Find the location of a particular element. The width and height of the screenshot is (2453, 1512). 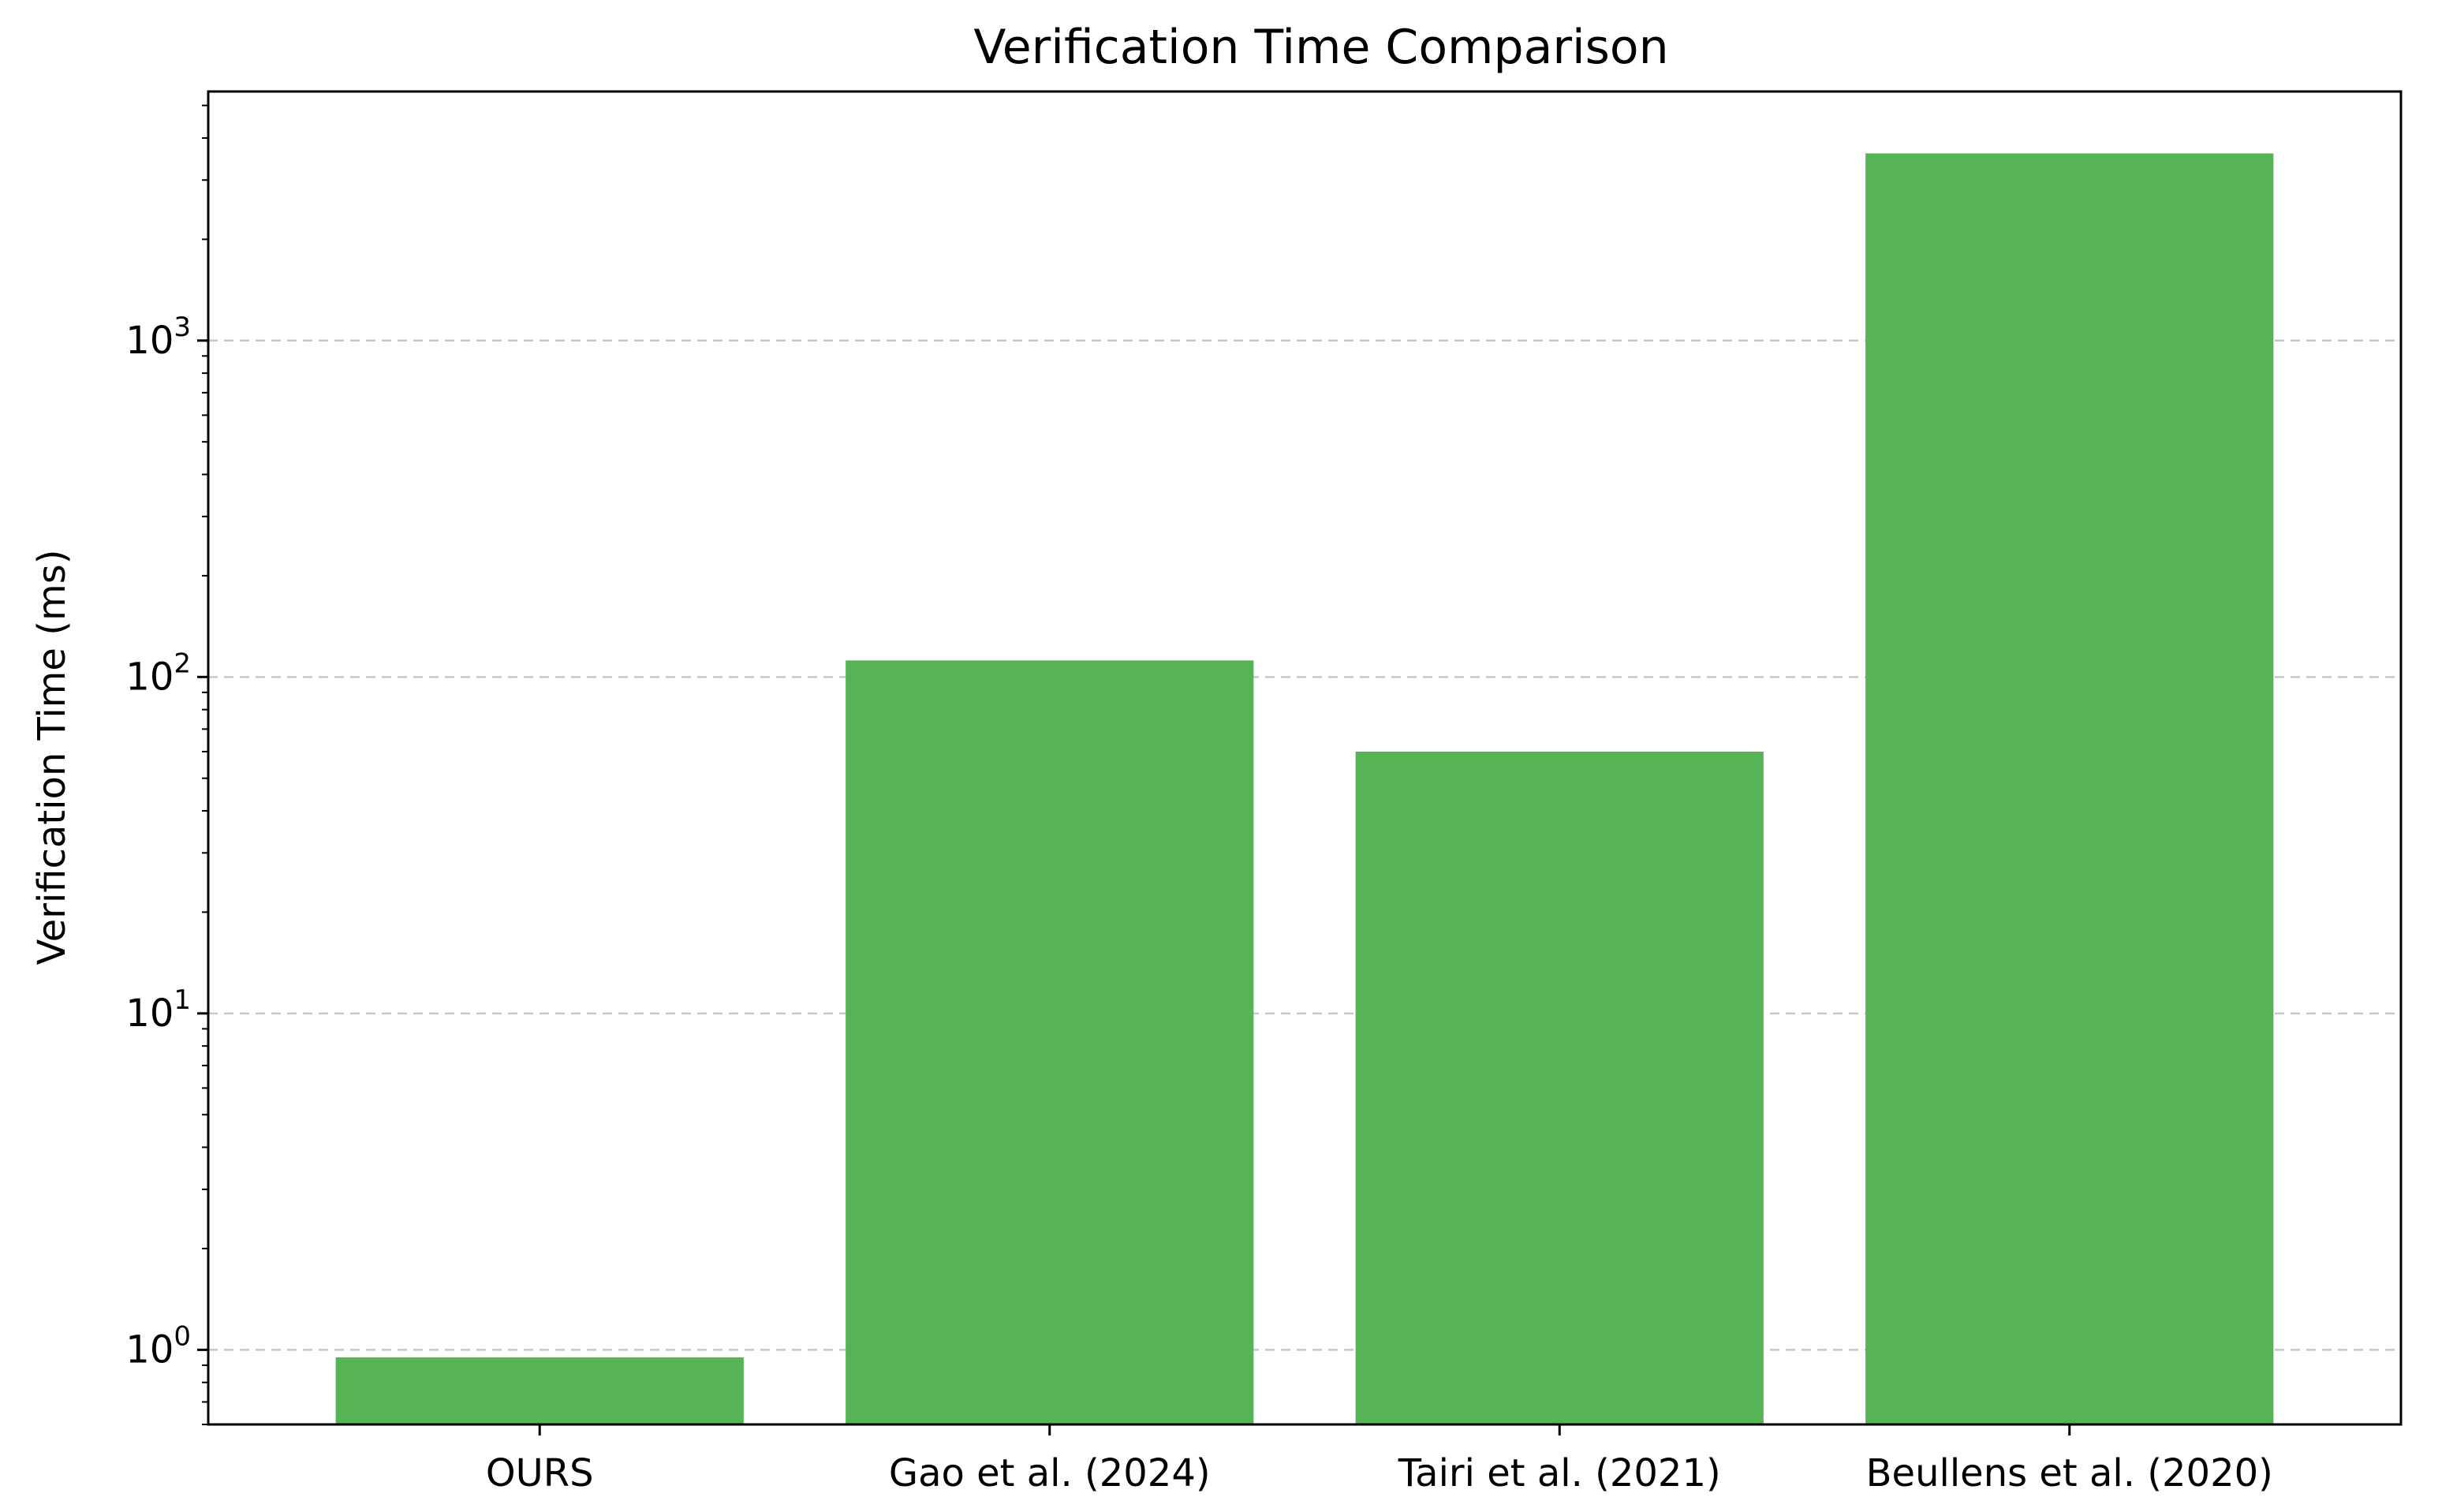

y-tick-exponent: 3 is located at coordinates (183, 327).